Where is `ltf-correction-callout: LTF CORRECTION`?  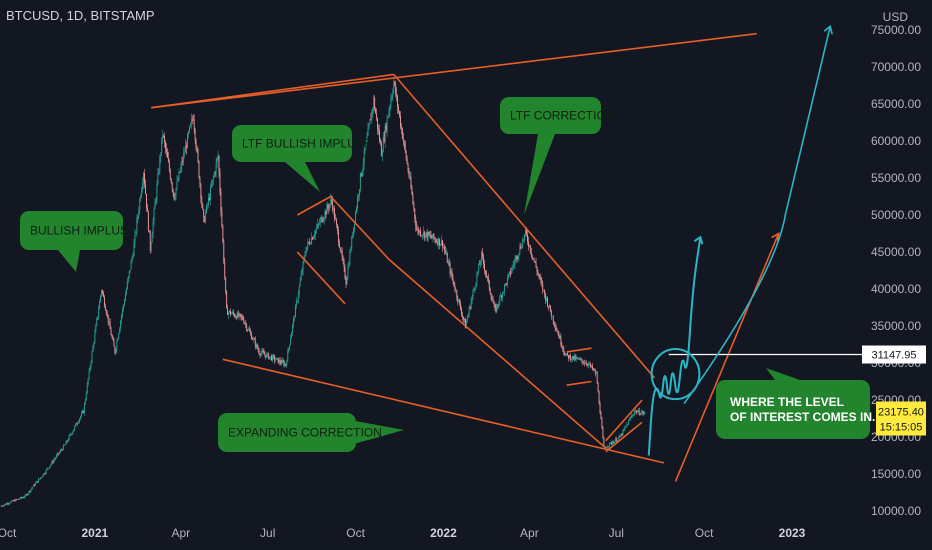 ltf-correction-callout: LTF CORRECTION is located at coordinates (557, 156).